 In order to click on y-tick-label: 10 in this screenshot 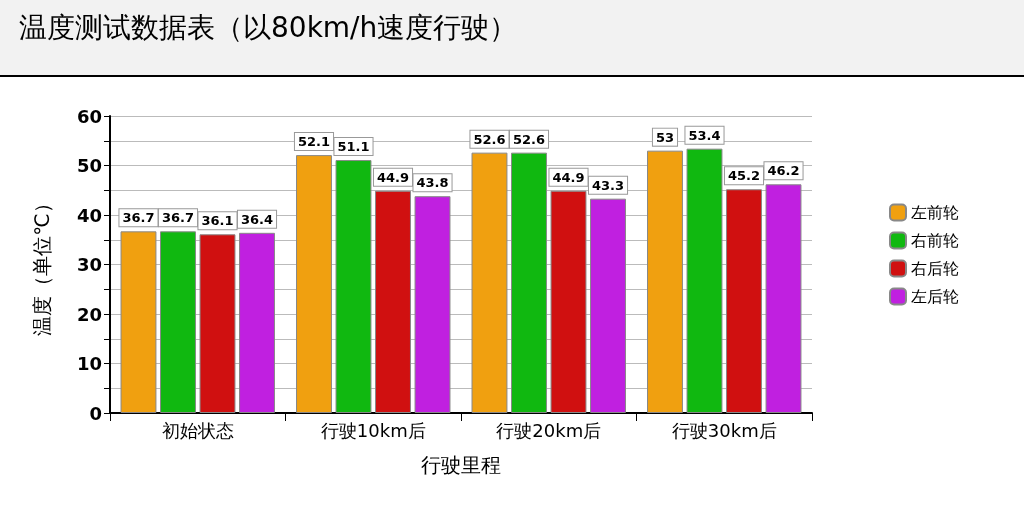, I will do `click(89, 363)`.